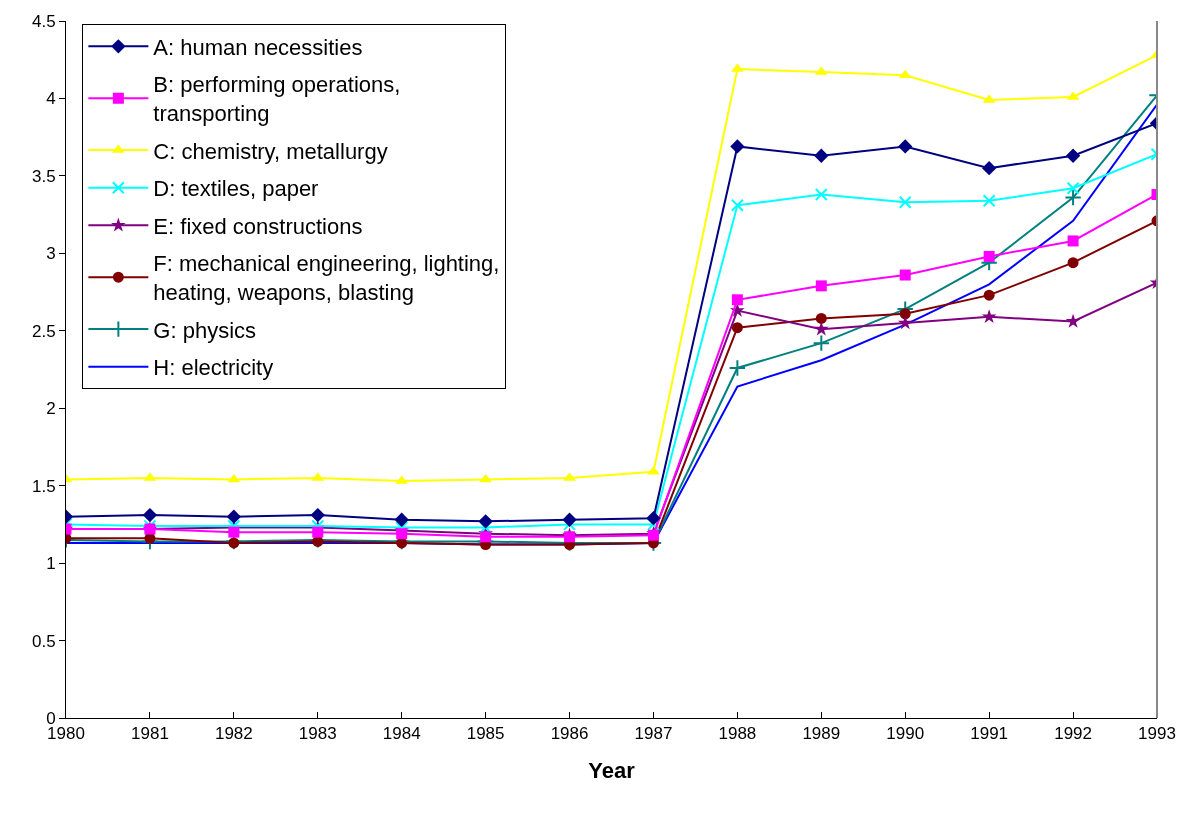 This screenshot has height=817, width=1188. I want to click on y-tick-label: 2.5, so click(43, 331).